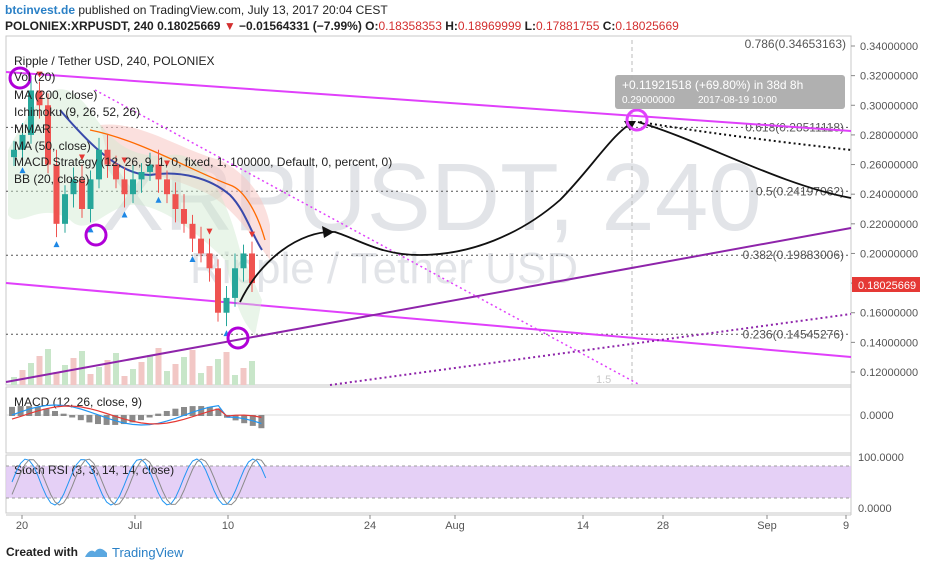 Image resolution: width=928 pixels, height=569 pixels. I want to click on lower-channel-line, so click(428, 320).